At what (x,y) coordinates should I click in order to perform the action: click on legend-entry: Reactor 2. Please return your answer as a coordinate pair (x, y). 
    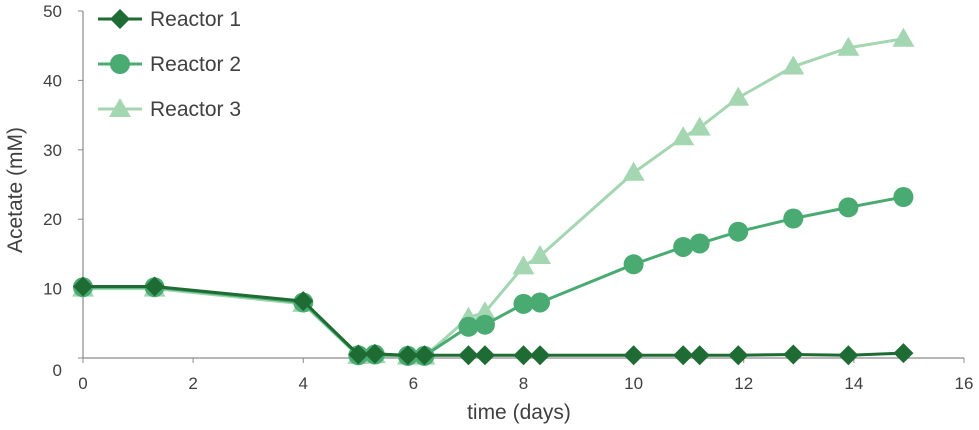
    Looking at the image, I should click on (169, 64).